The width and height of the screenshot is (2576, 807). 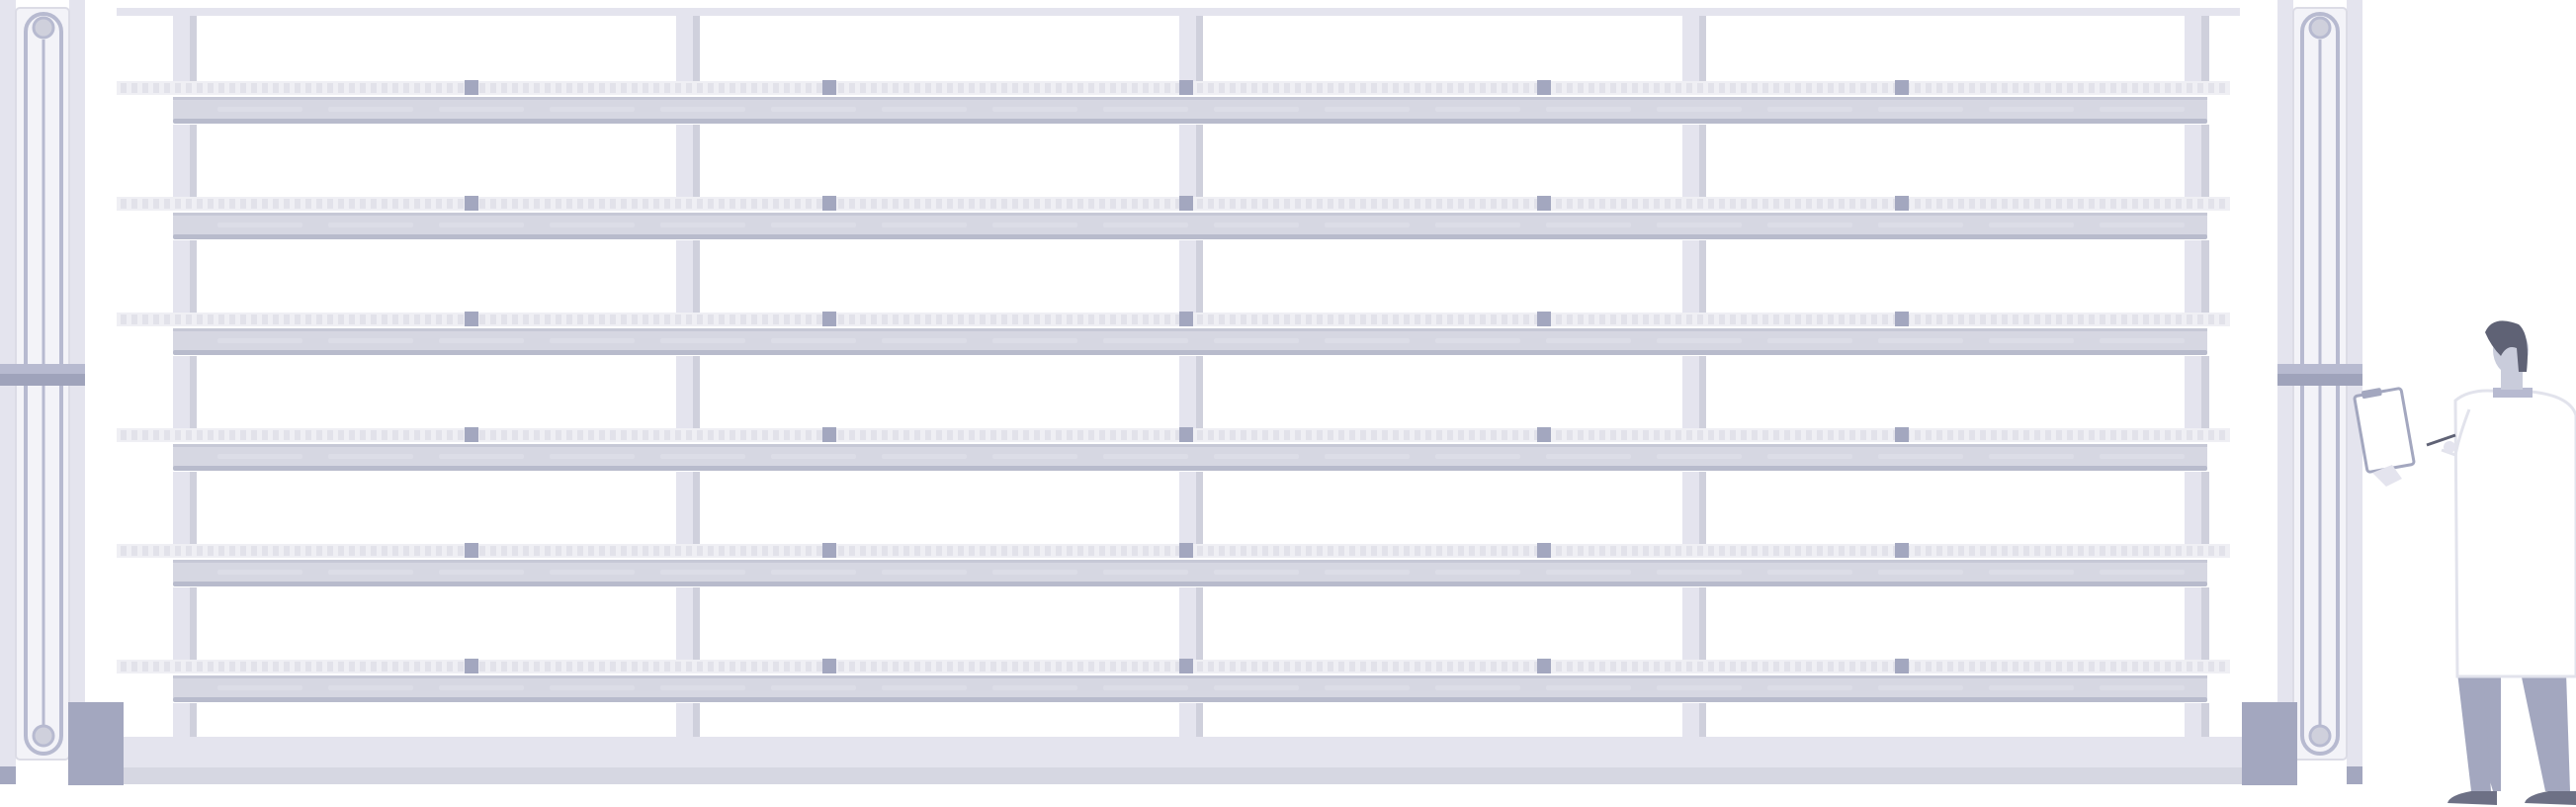 I want to click on right-lift-icon, so click(x=2302, y=392).